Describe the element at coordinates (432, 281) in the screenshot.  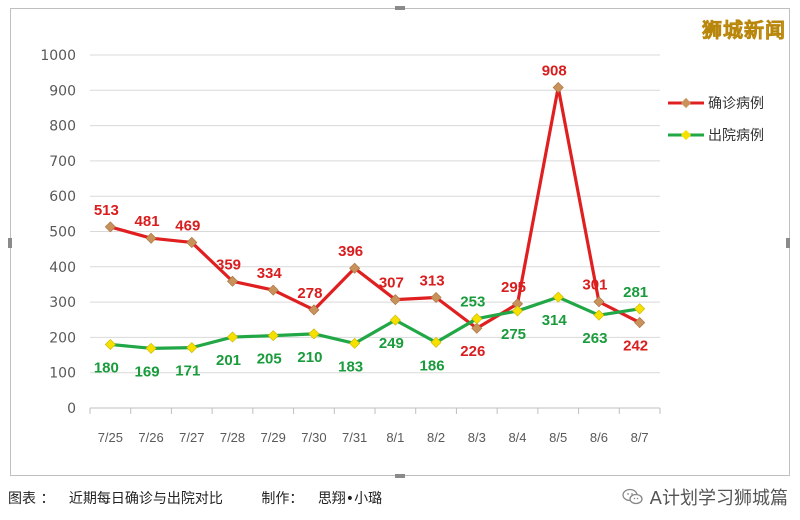
I see `data-label: 313` at that location.